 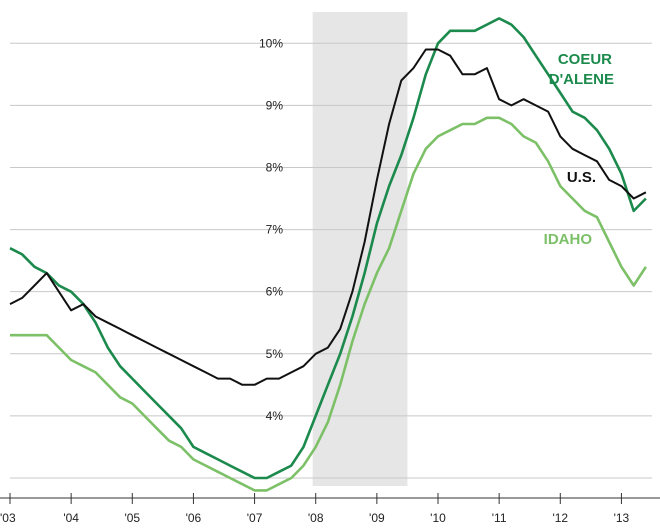 What do you see at coordinates (330, 509) in the screenshot?
I see `x-axis: '03 '04 '05 '06 '07 '08 '09 '10 '11 '12 '13` at bounding box center [330, 509].